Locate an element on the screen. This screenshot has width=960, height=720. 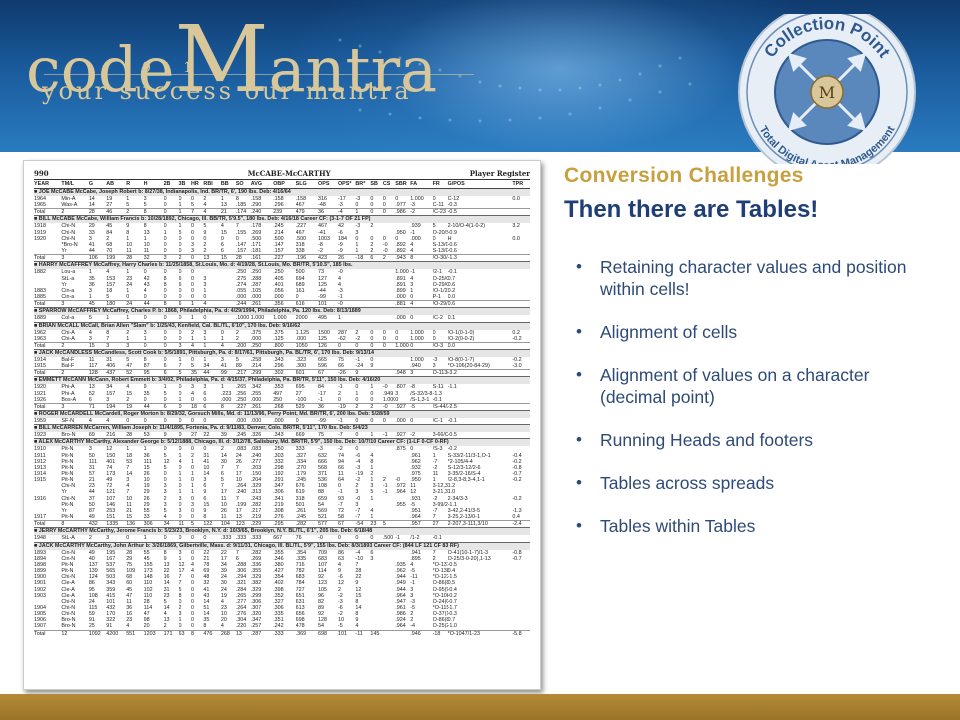
register-cell: -11 is located at coordinates (414, 577).